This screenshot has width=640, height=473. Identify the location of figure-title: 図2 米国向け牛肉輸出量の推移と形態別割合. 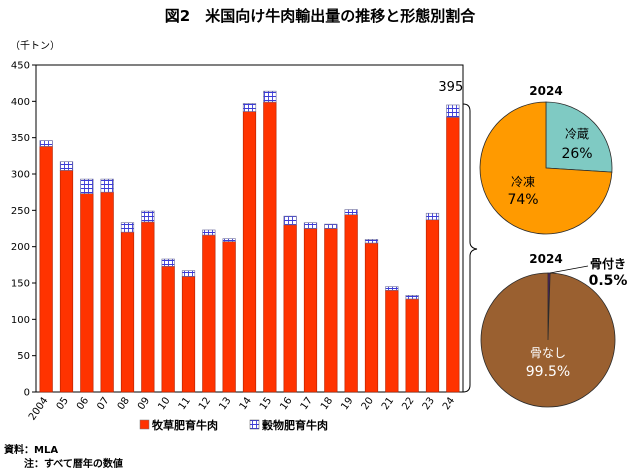
(320, 16).